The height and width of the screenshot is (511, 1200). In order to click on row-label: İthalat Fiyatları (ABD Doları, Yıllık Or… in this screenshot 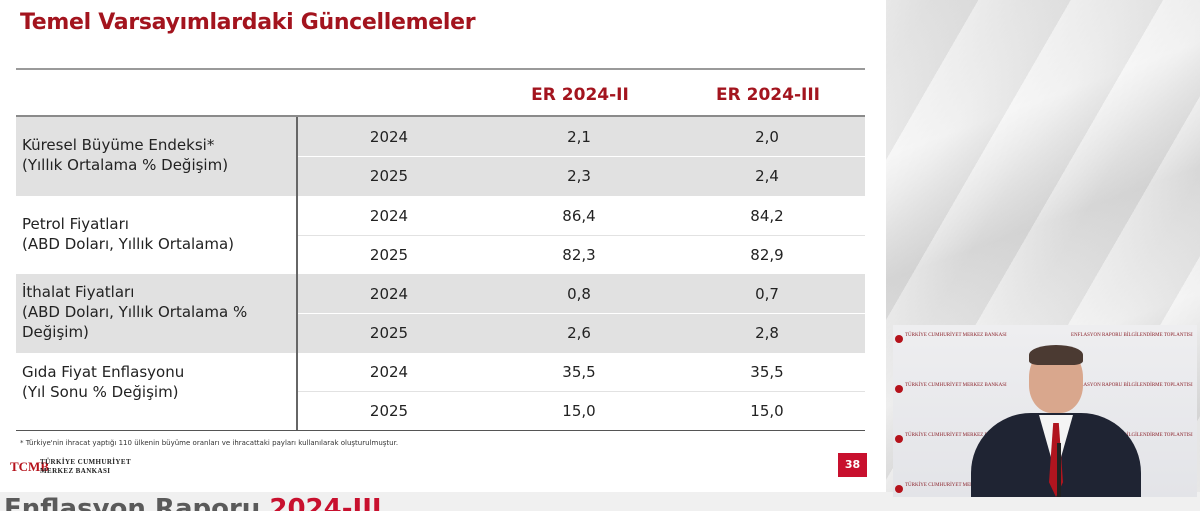, I will do `click(135, 312)`.